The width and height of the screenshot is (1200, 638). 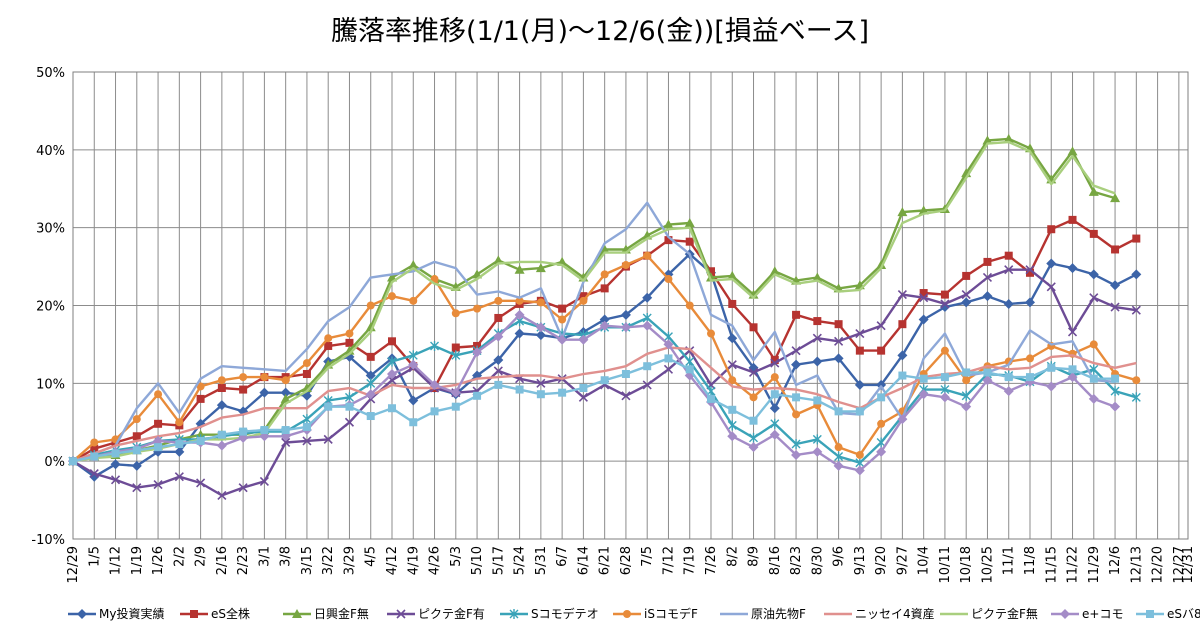 What do you see at coordinates (732, 556) in the screenshot?
I see `x-tick-label: 8/2` at bounding box center [732, 556].